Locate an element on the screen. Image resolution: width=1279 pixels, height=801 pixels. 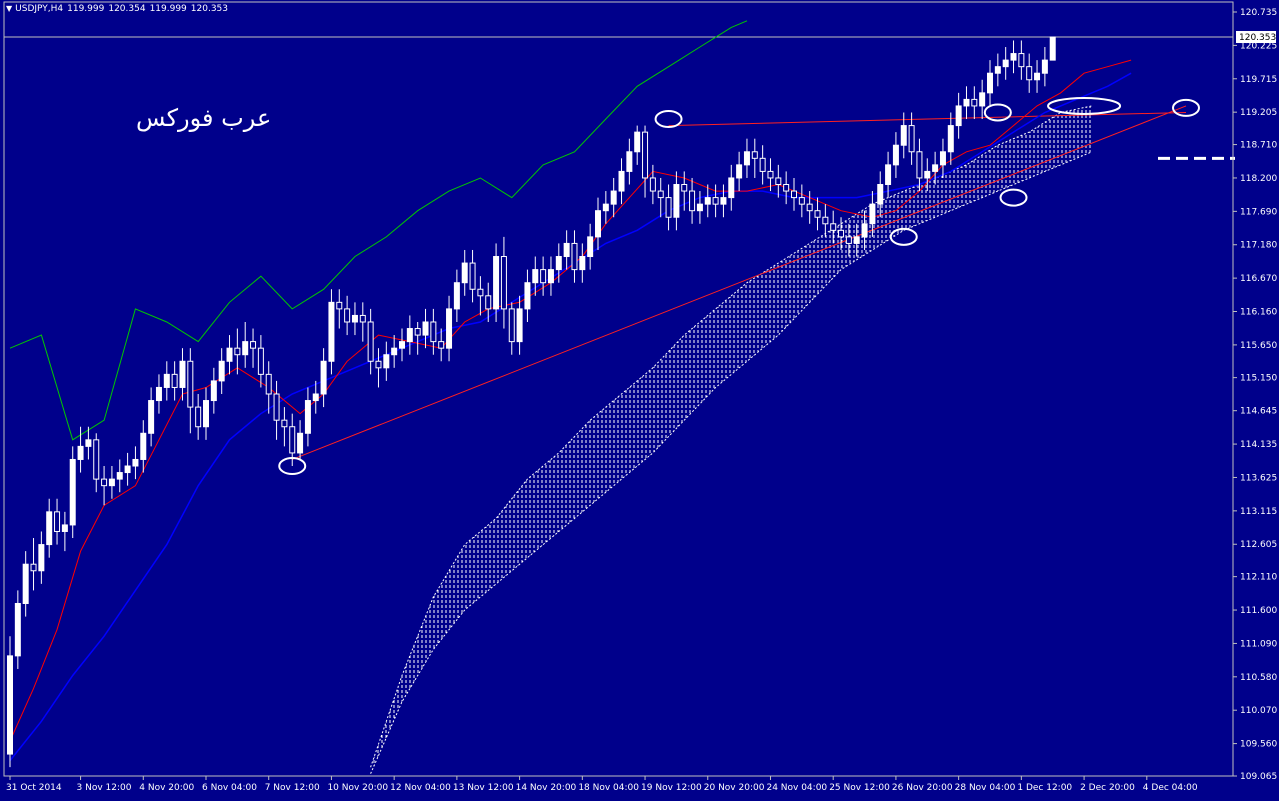
last-price-label: 120.353 is located at coordinates (1257, 38).